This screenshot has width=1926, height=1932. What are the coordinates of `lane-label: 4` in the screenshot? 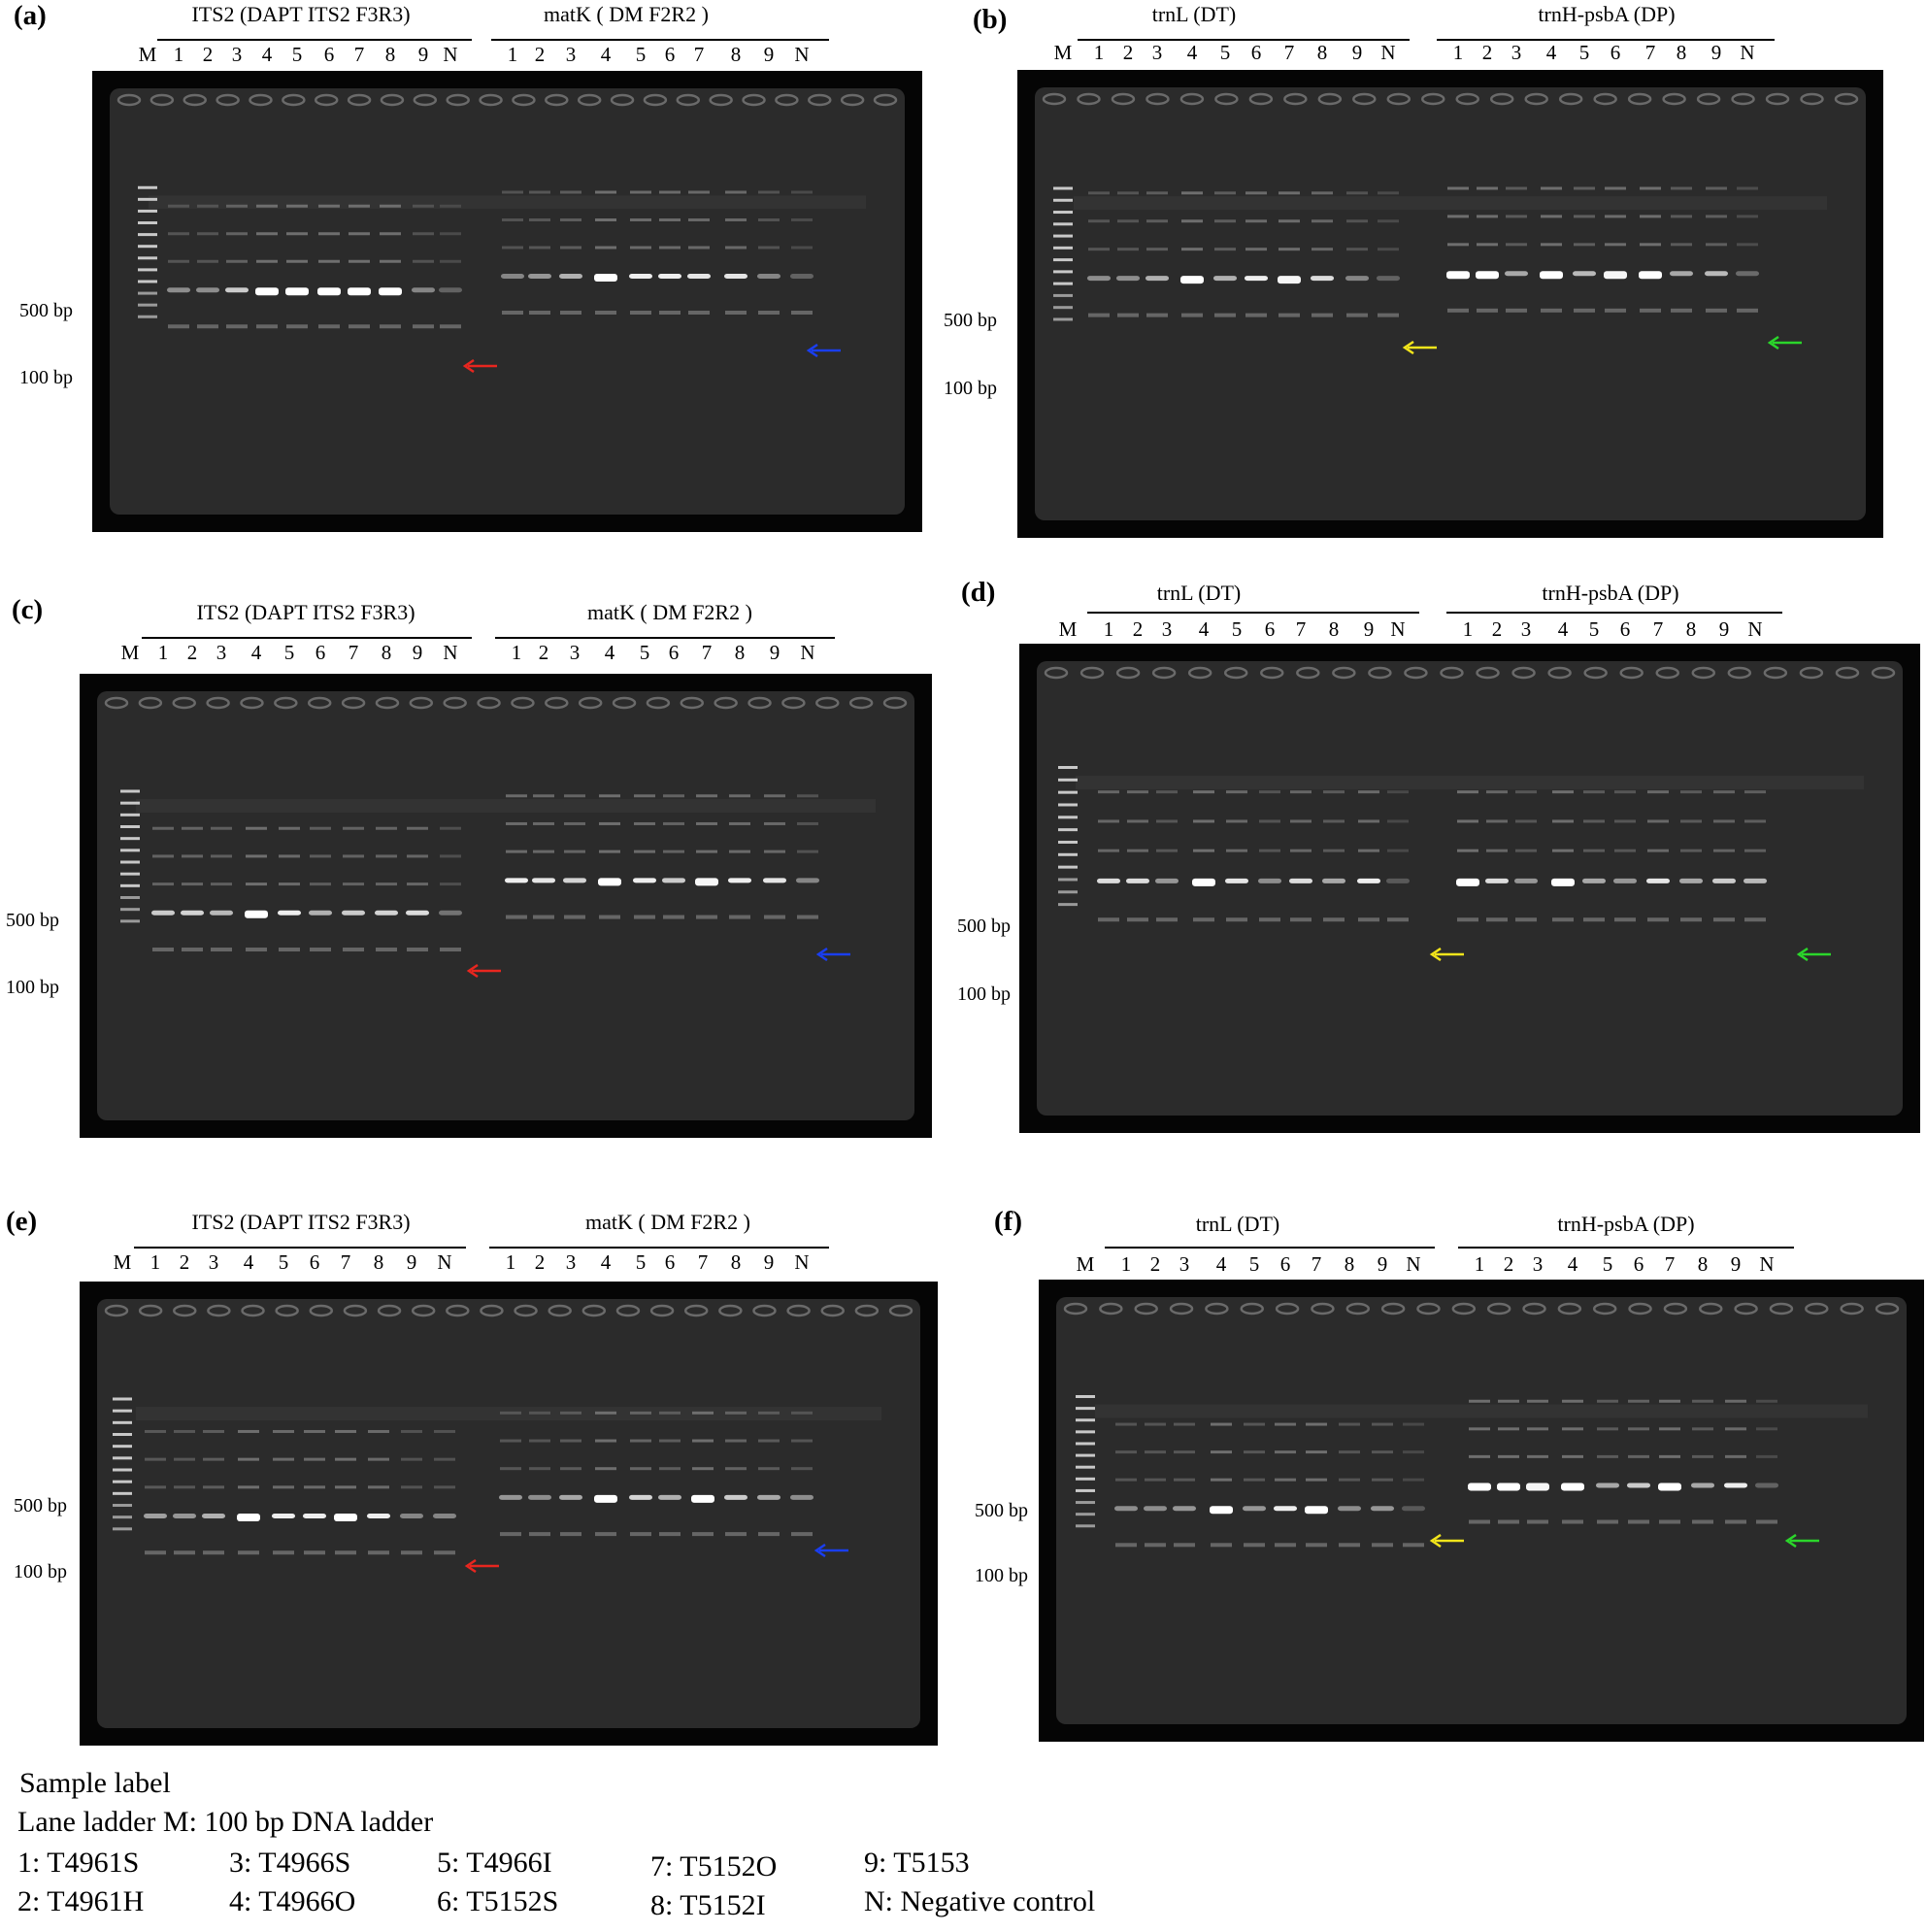 It's located at (249, 1262).